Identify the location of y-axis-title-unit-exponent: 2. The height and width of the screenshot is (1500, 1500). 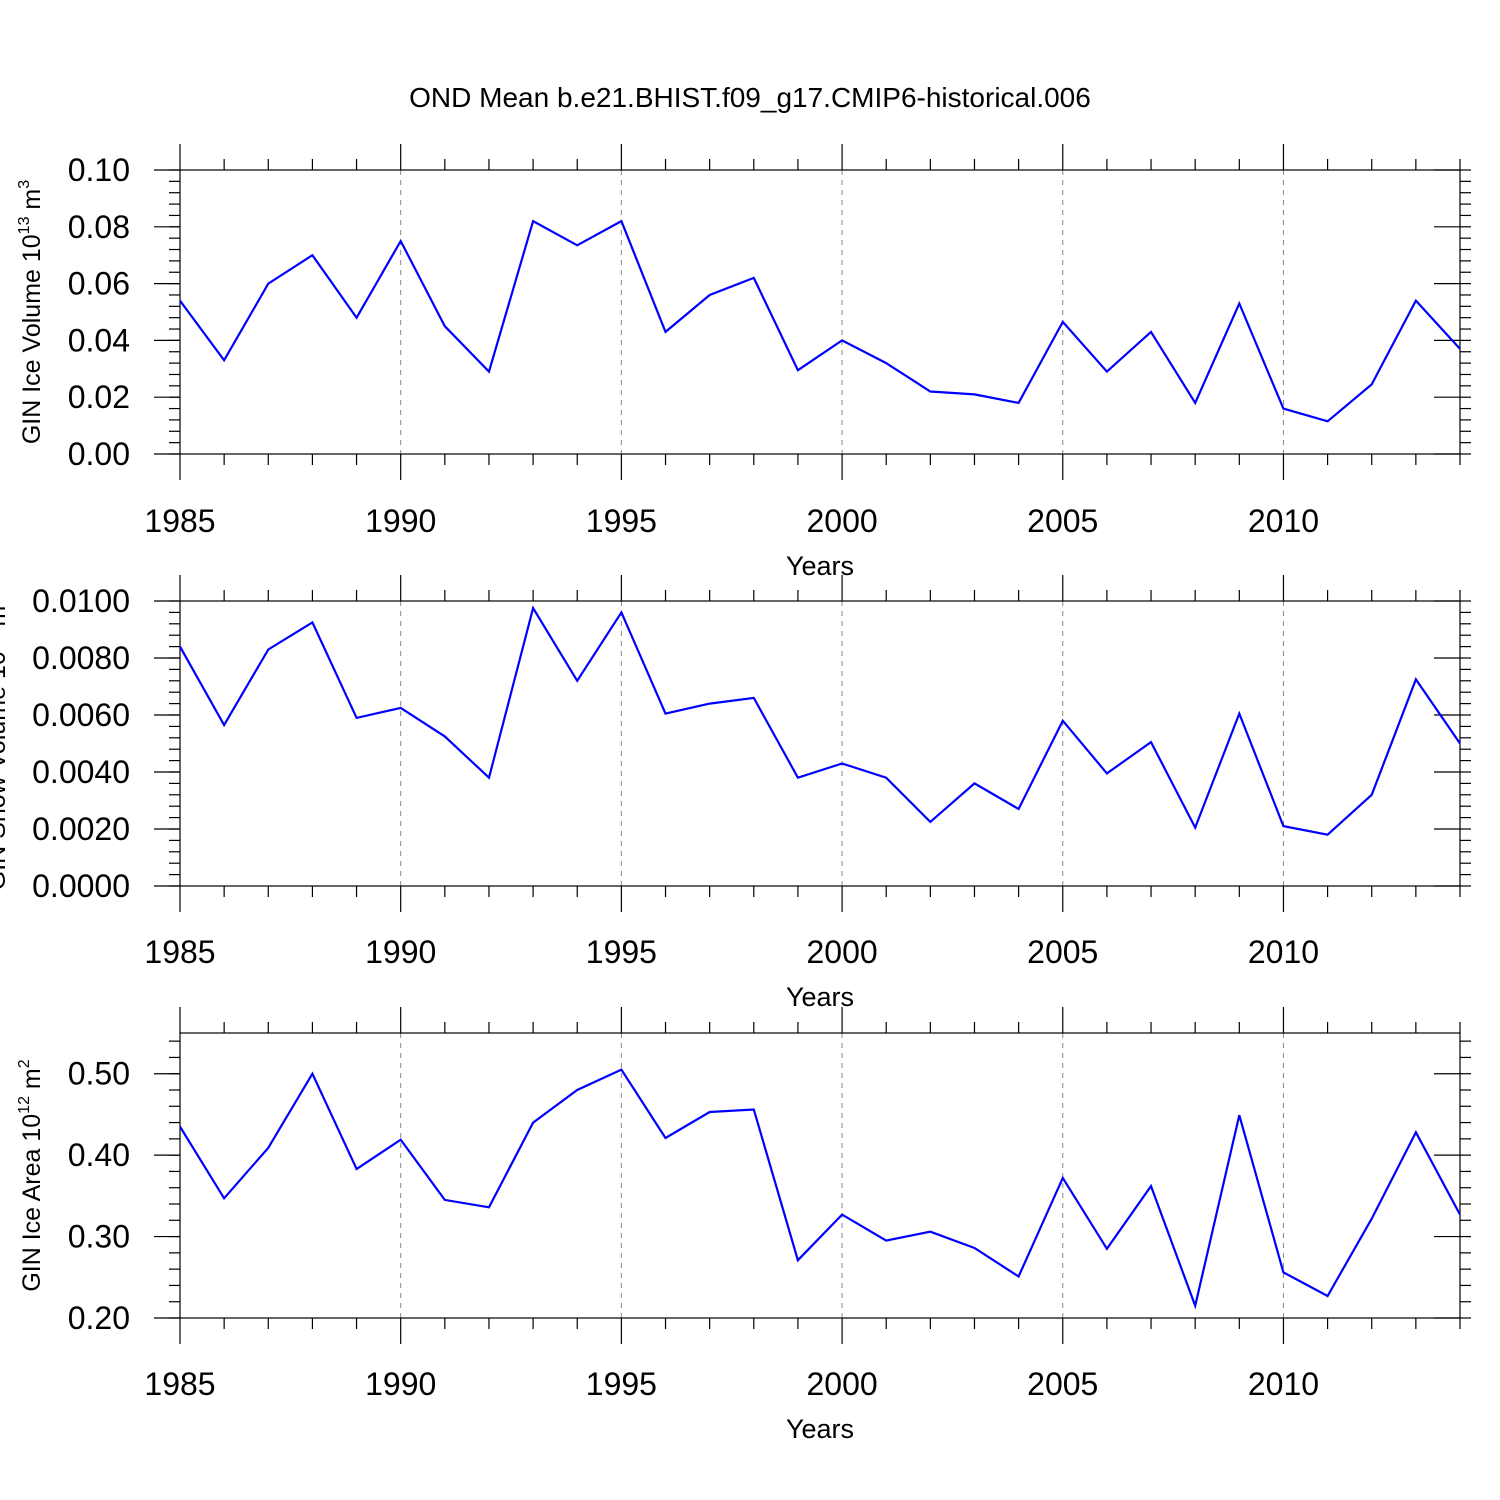
(24, 1063).